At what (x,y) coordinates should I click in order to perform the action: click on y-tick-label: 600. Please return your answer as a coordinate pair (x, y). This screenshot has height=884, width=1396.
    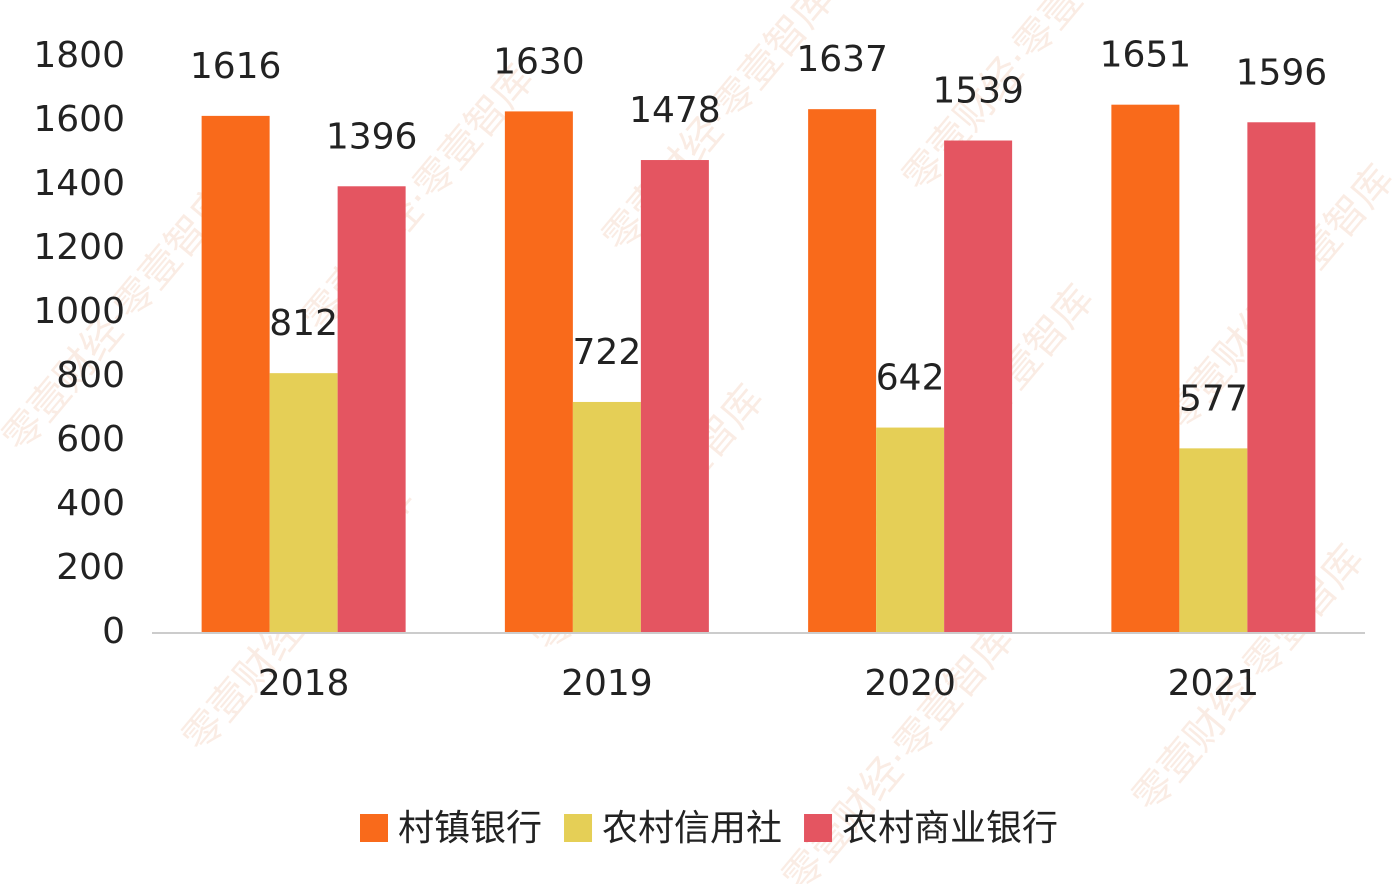
    Looking at the image, I should click on (90, 439).